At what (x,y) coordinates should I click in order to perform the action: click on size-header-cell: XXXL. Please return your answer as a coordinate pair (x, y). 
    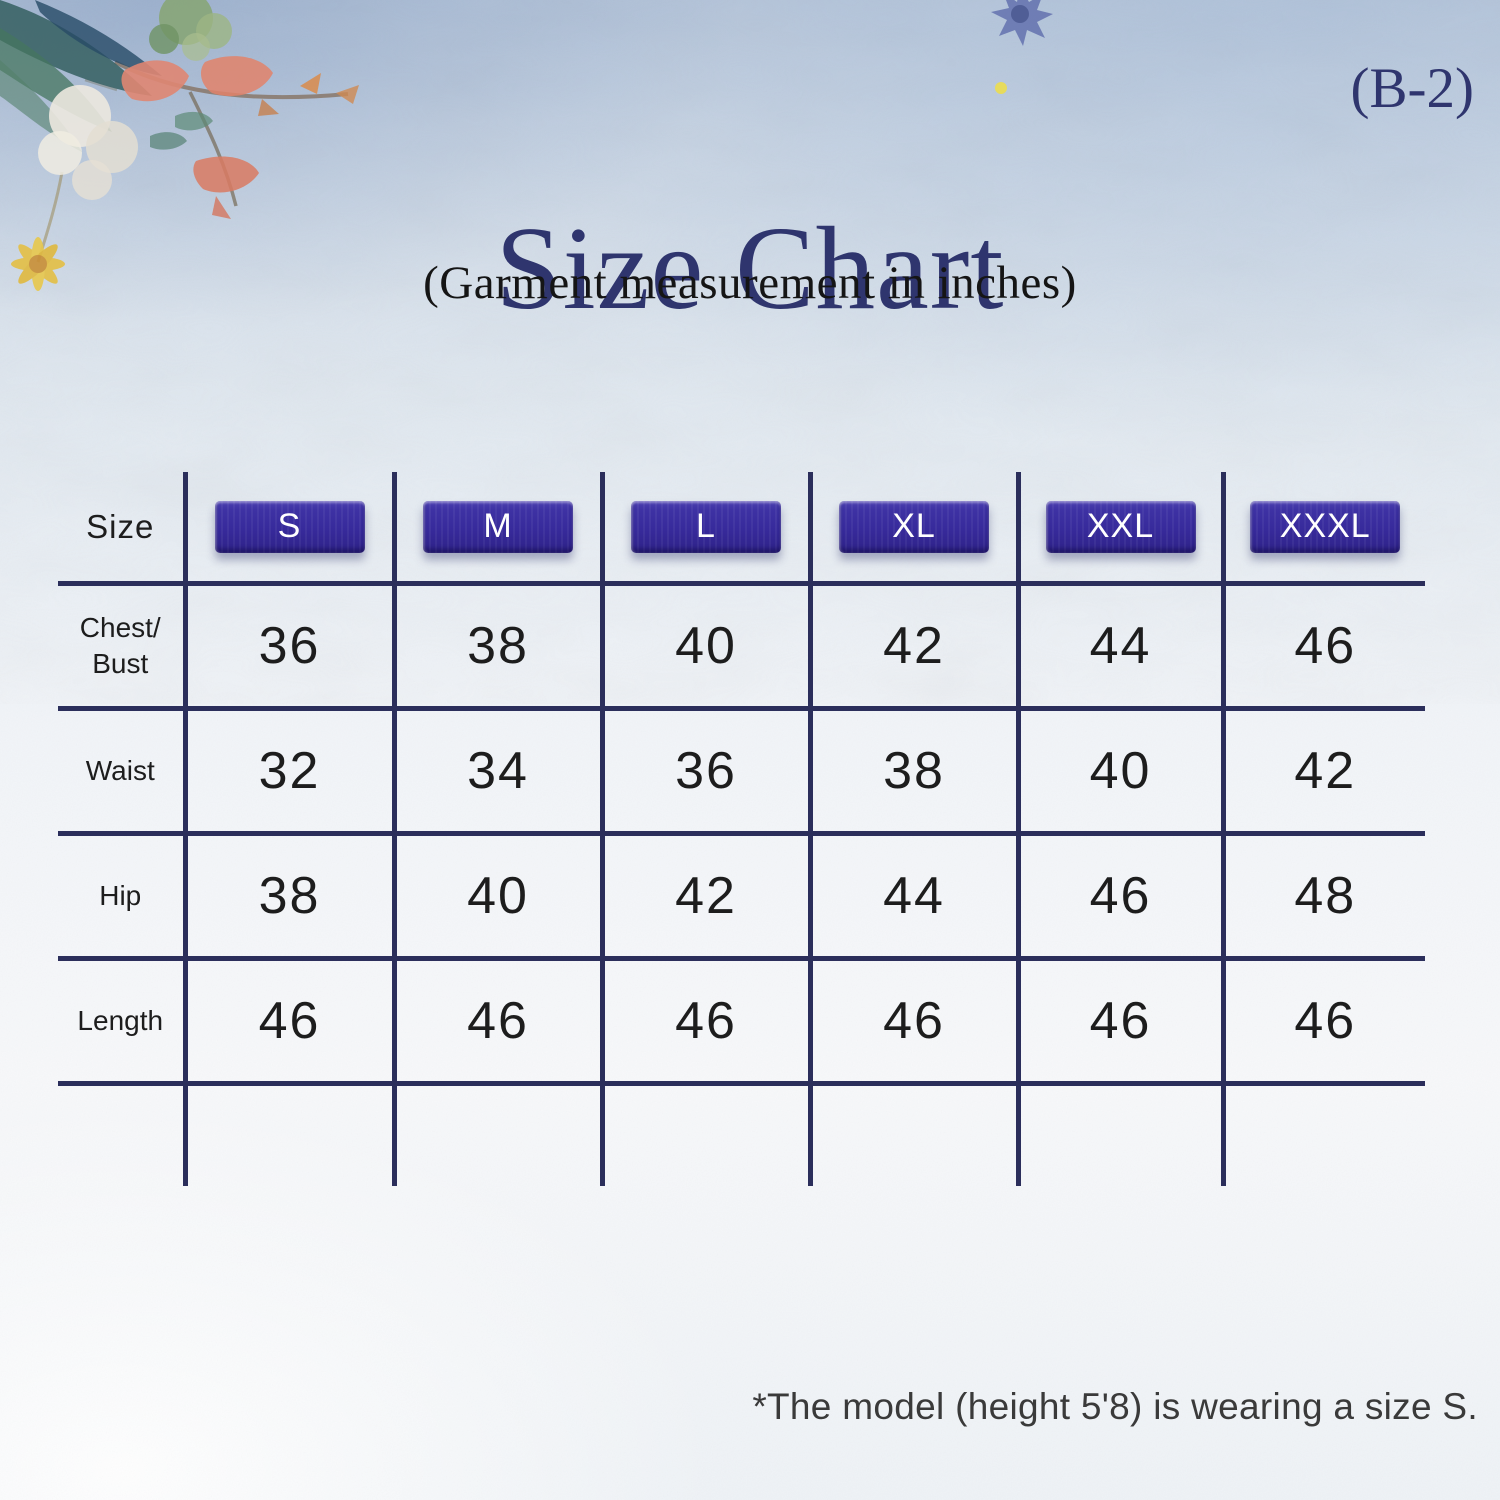
    Looking at the image, I should click on (1322, 529).